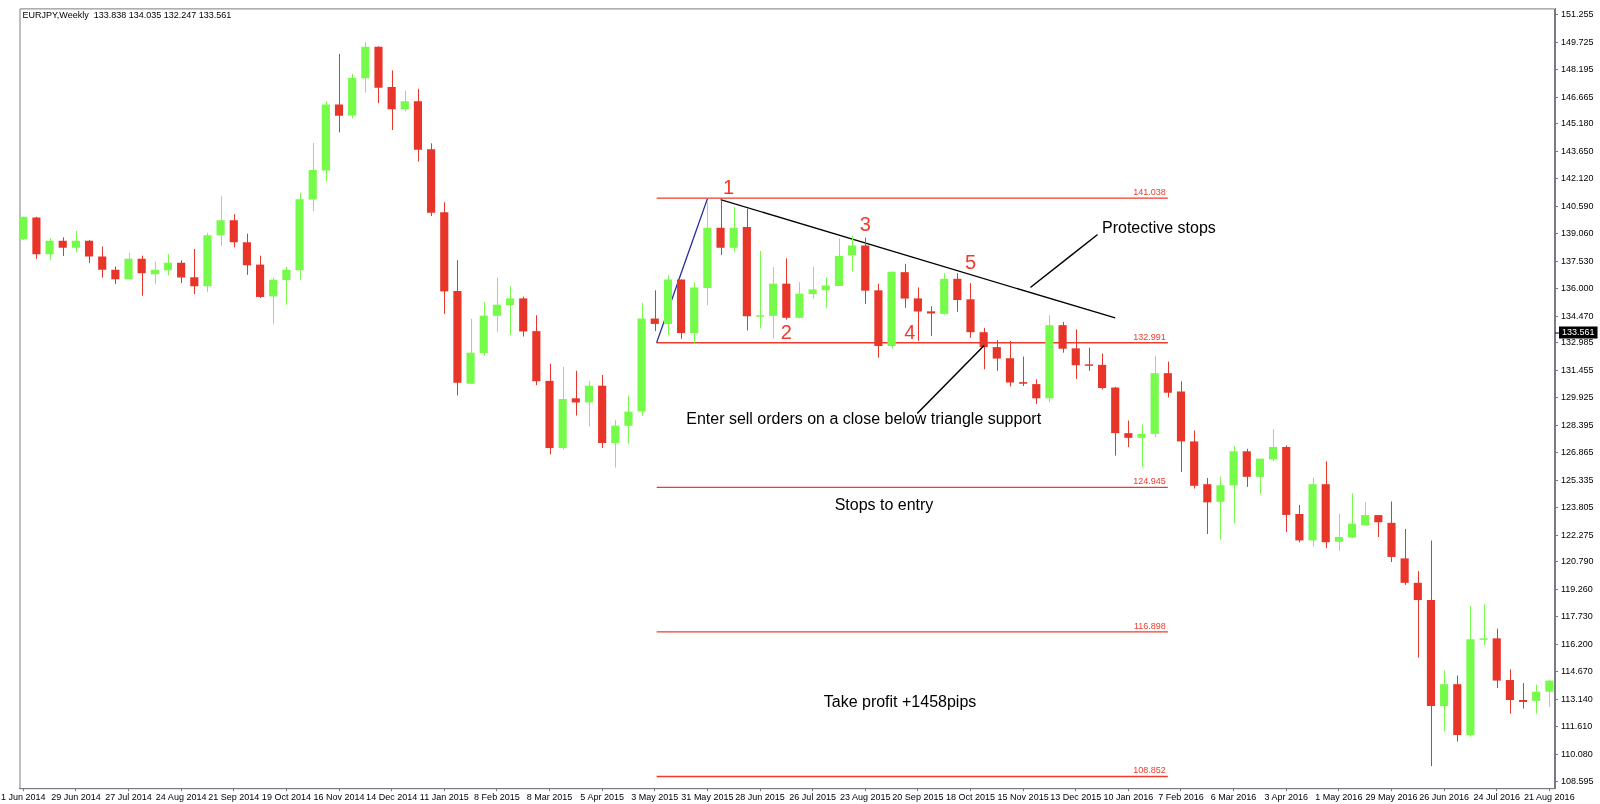 This screenshot has height=804, width=1600. Describe the element at coordinates (1149, 625) in the screenshot. I see `data-label: 116.898` at that location.